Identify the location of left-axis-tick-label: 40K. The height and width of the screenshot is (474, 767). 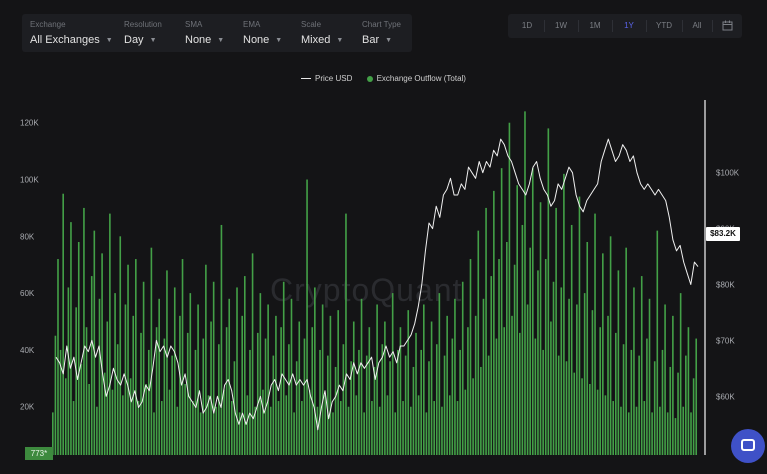
(27, 350).